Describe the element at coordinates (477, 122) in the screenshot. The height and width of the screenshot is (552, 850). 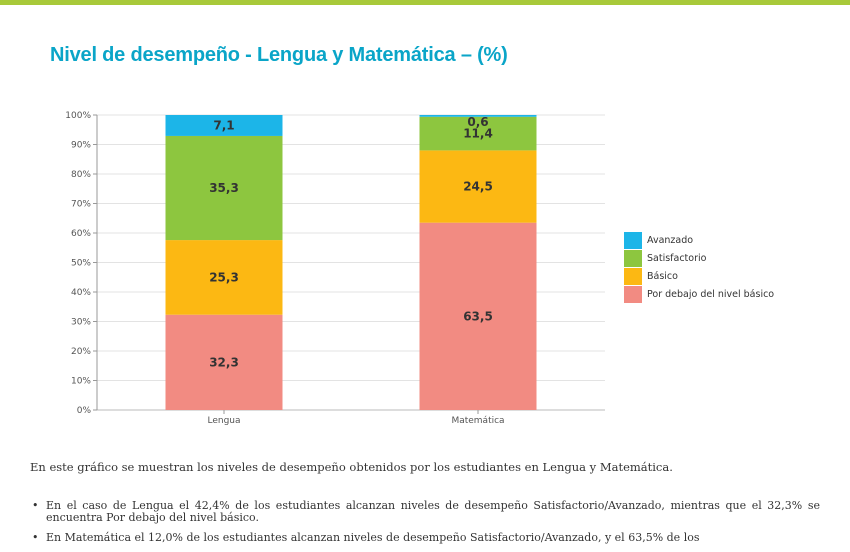
I see `data-label: 0,6` at that location.